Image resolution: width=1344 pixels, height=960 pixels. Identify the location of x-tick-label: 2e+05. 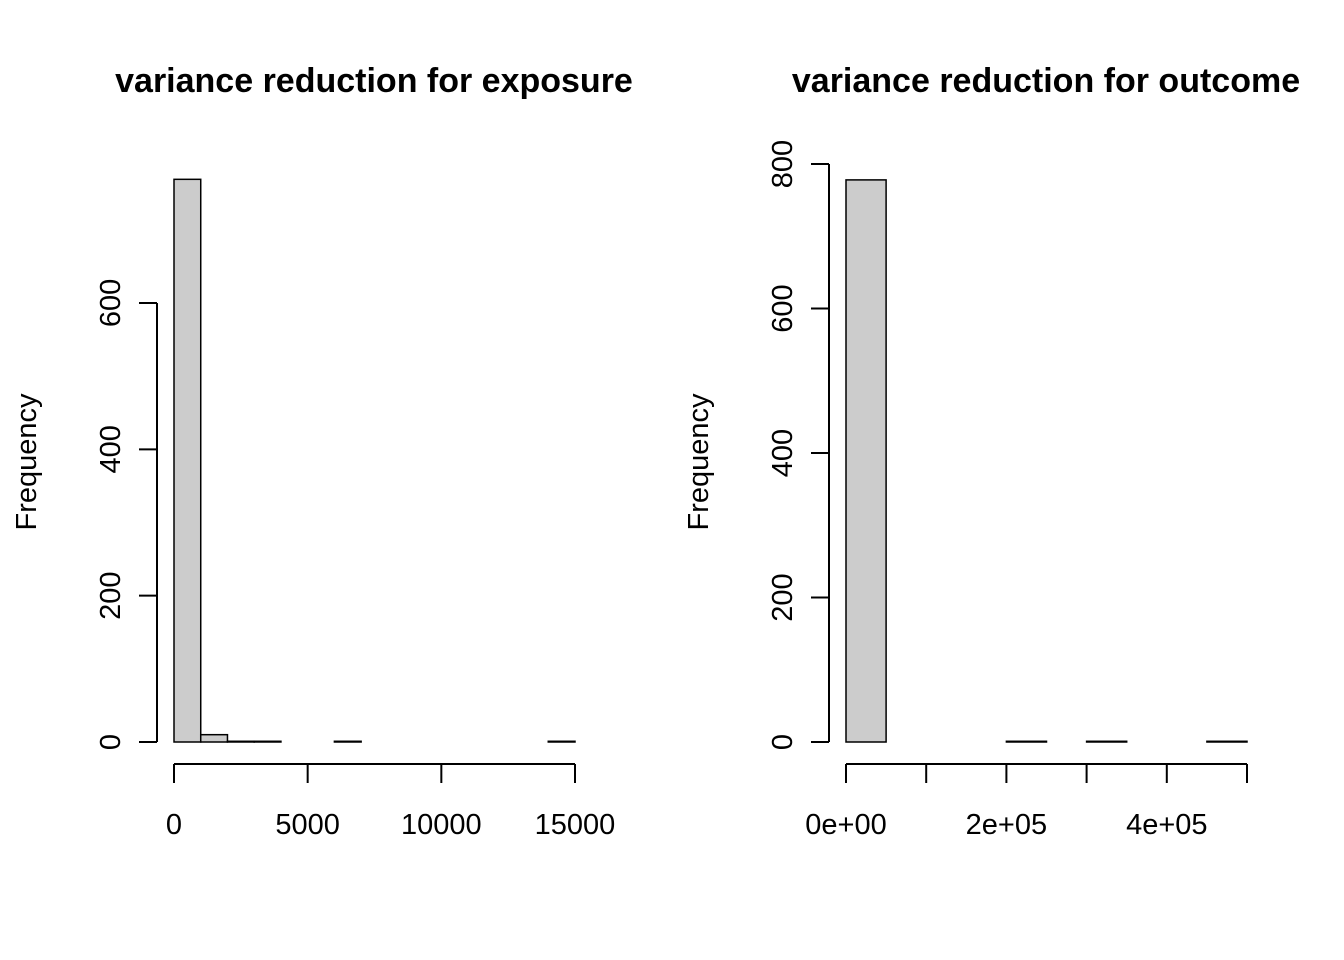
(1006, 825).